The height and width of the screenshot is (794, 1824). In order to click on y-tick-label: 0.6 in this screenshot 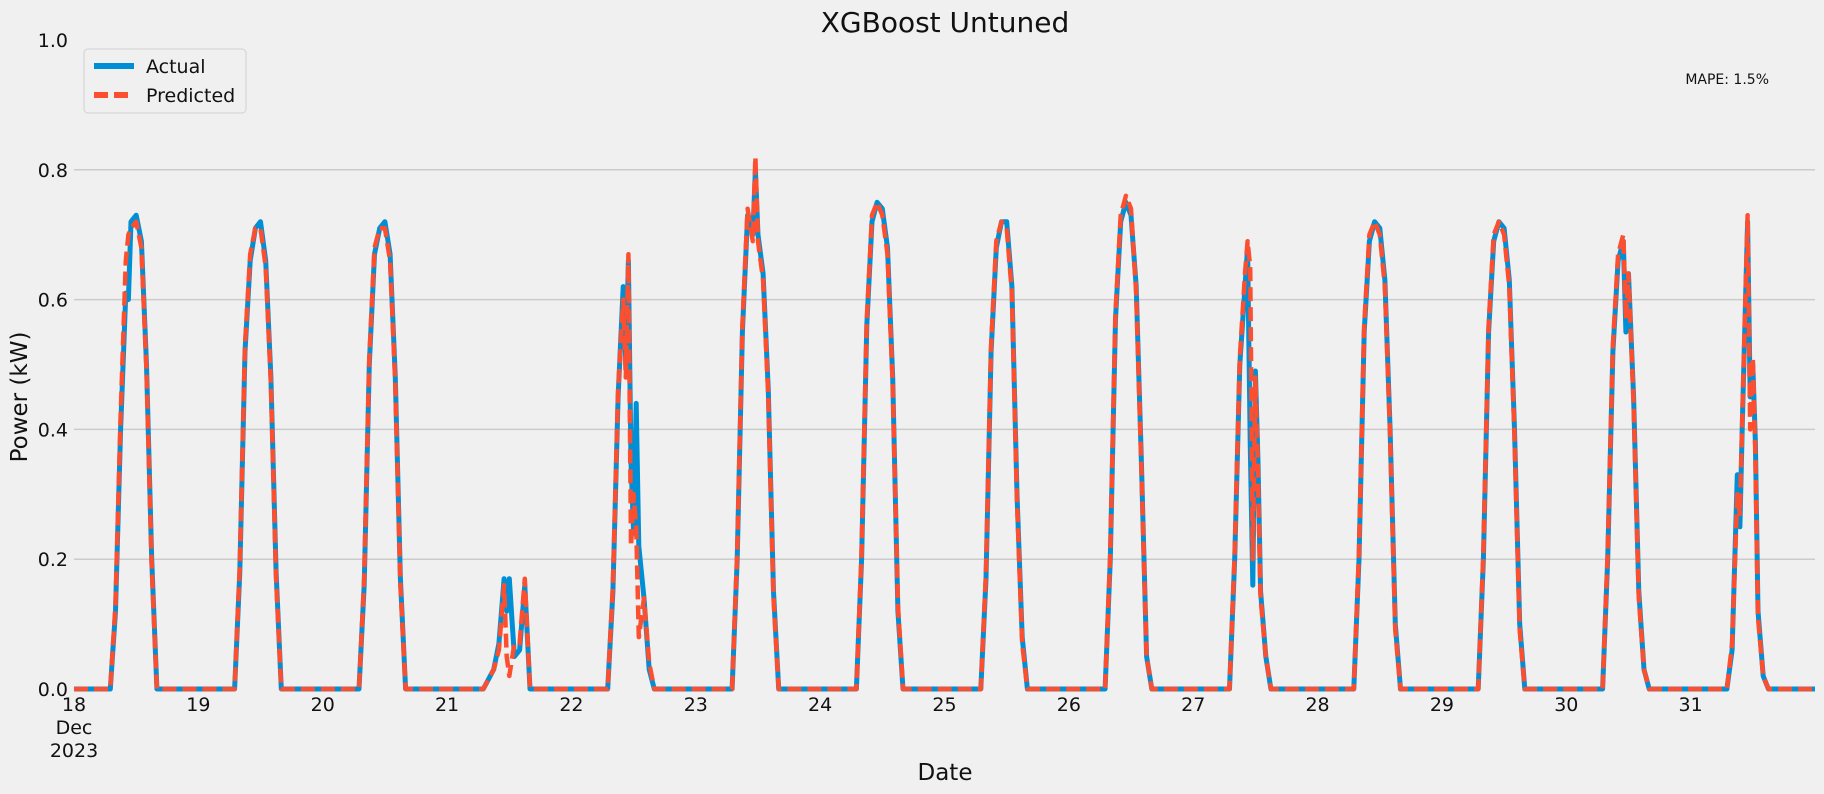, I will do `click(53, 301)`.